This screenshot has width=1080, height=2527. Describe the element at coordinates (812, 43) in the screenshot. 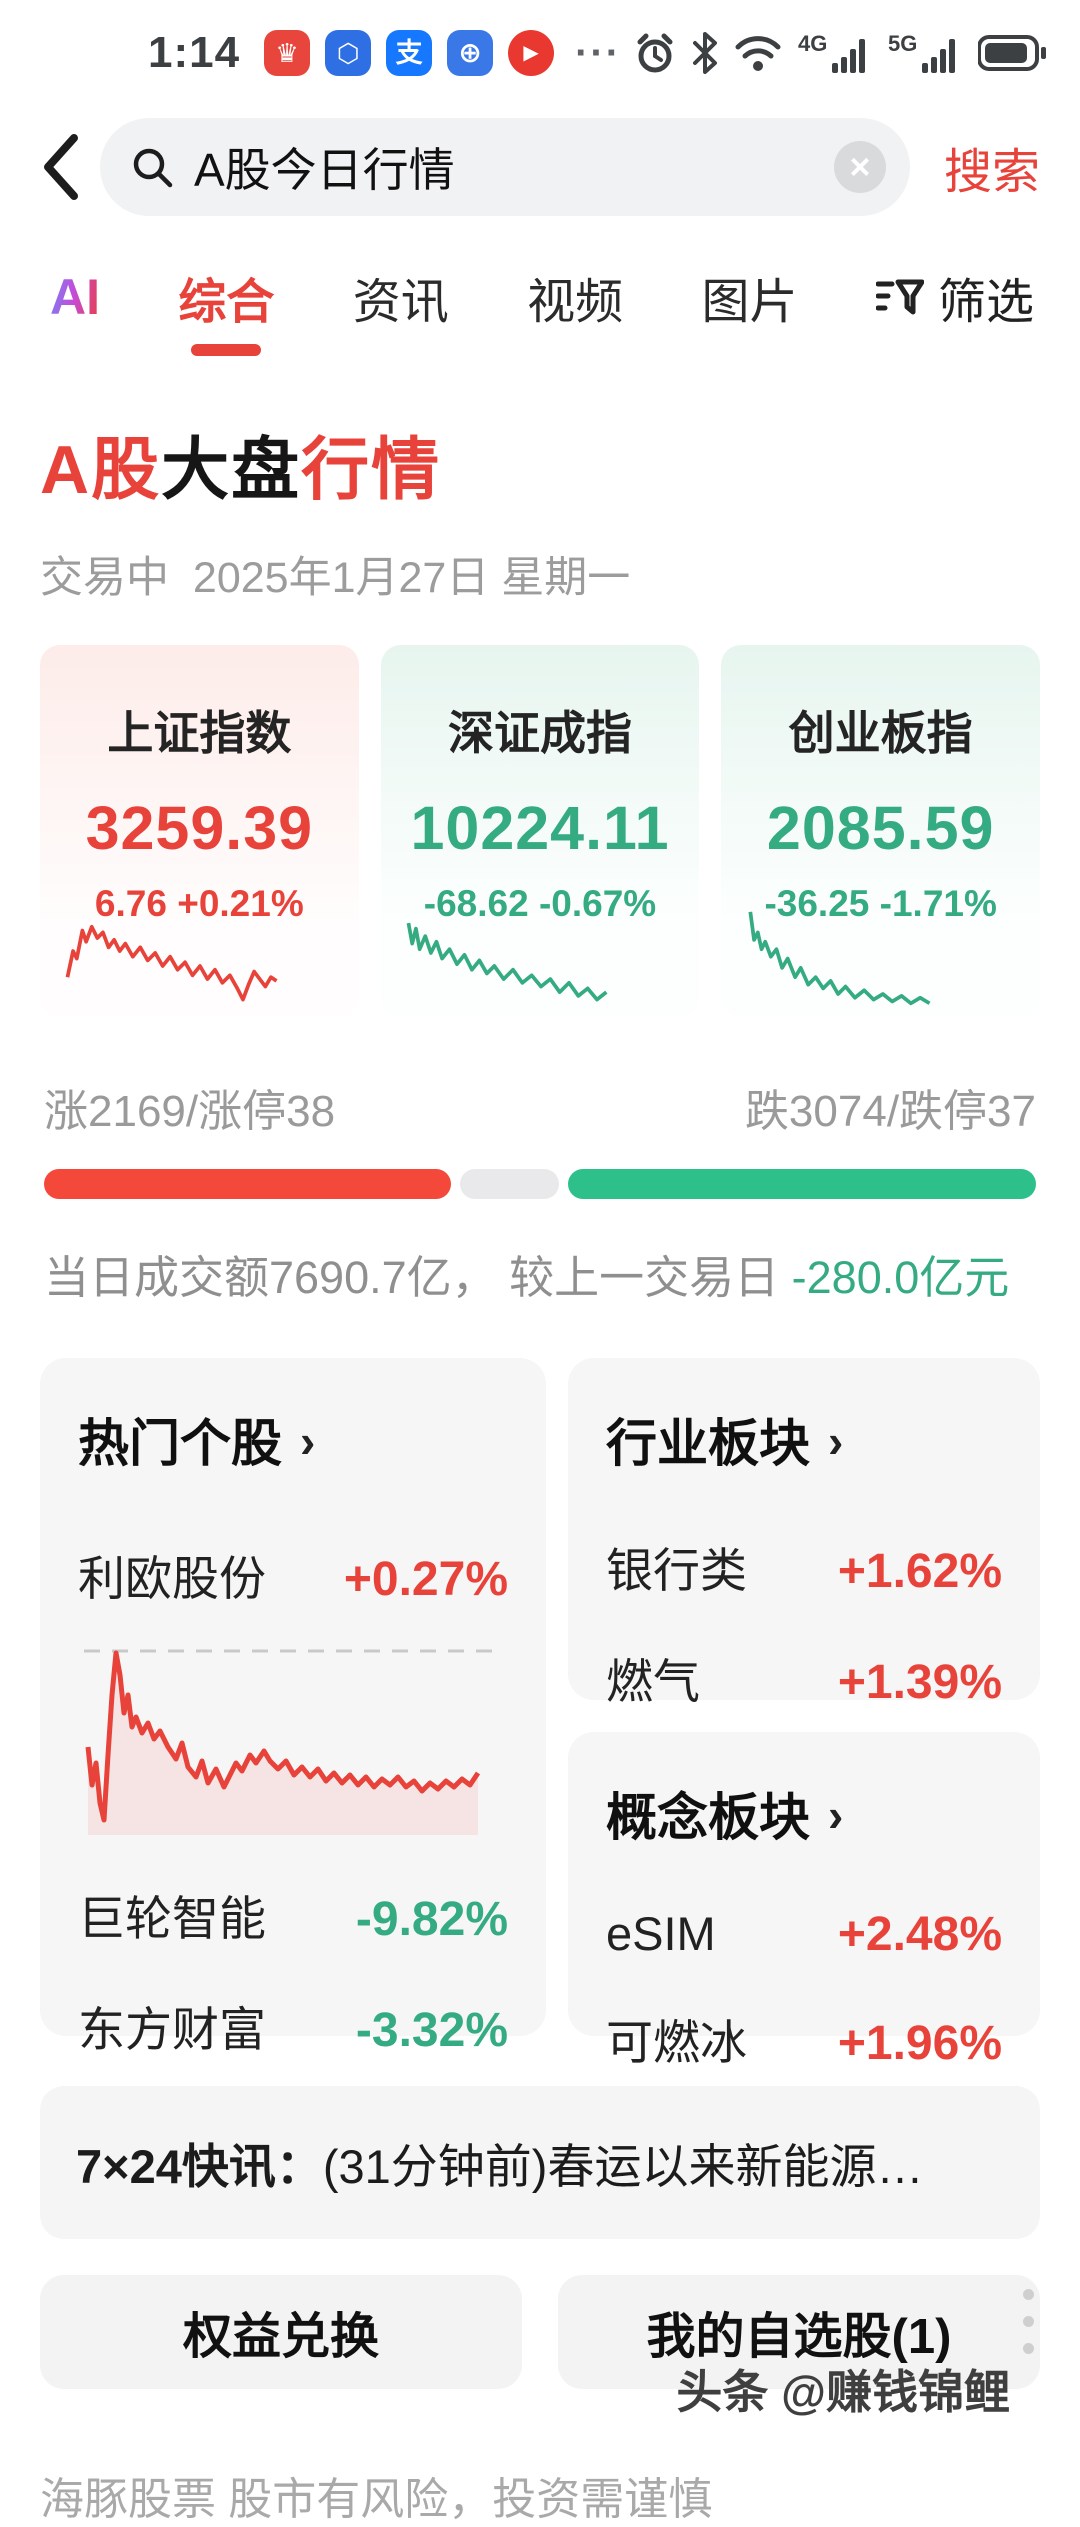

I see `svg-text: 4G` at that location.